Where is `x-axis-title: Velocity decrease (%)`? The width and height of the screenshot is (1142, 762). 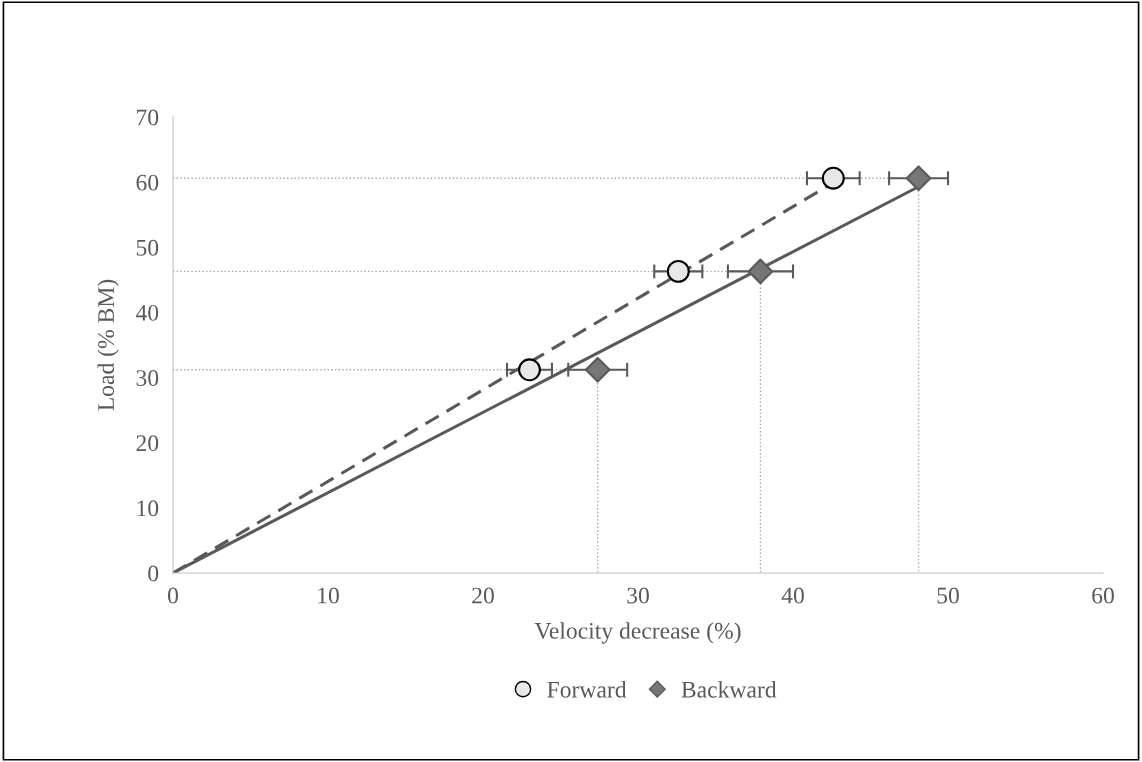 x-axis-title: Velocity decrease (%) is located at coordinates (637, 633).